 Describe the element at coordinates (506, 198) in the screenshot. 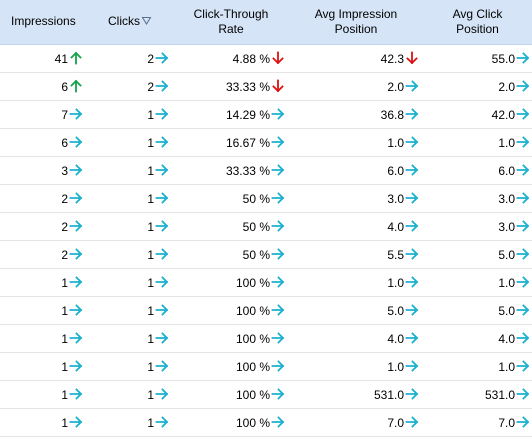

I see `cell-value: 3.0` at that location.